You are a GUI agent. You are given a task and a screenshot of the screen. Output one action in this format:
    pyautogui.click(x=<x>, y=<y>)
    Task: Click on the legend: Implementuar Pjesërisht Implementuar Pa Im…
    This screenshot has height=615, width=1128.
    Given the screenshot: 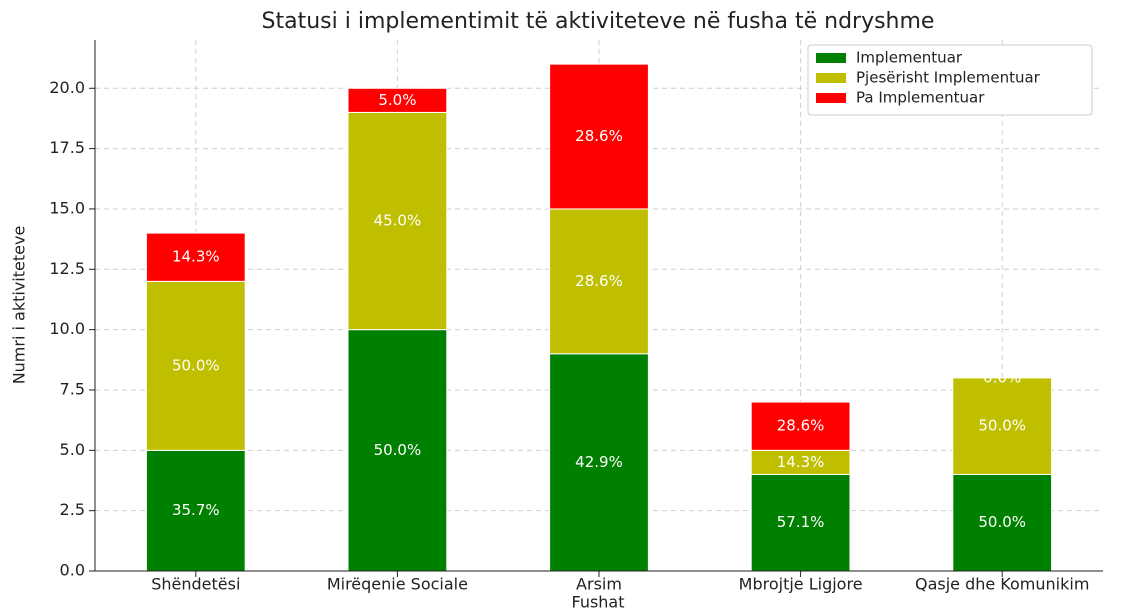 What is the action you would take?
    pyautogui.click(x=950, y=80)
    